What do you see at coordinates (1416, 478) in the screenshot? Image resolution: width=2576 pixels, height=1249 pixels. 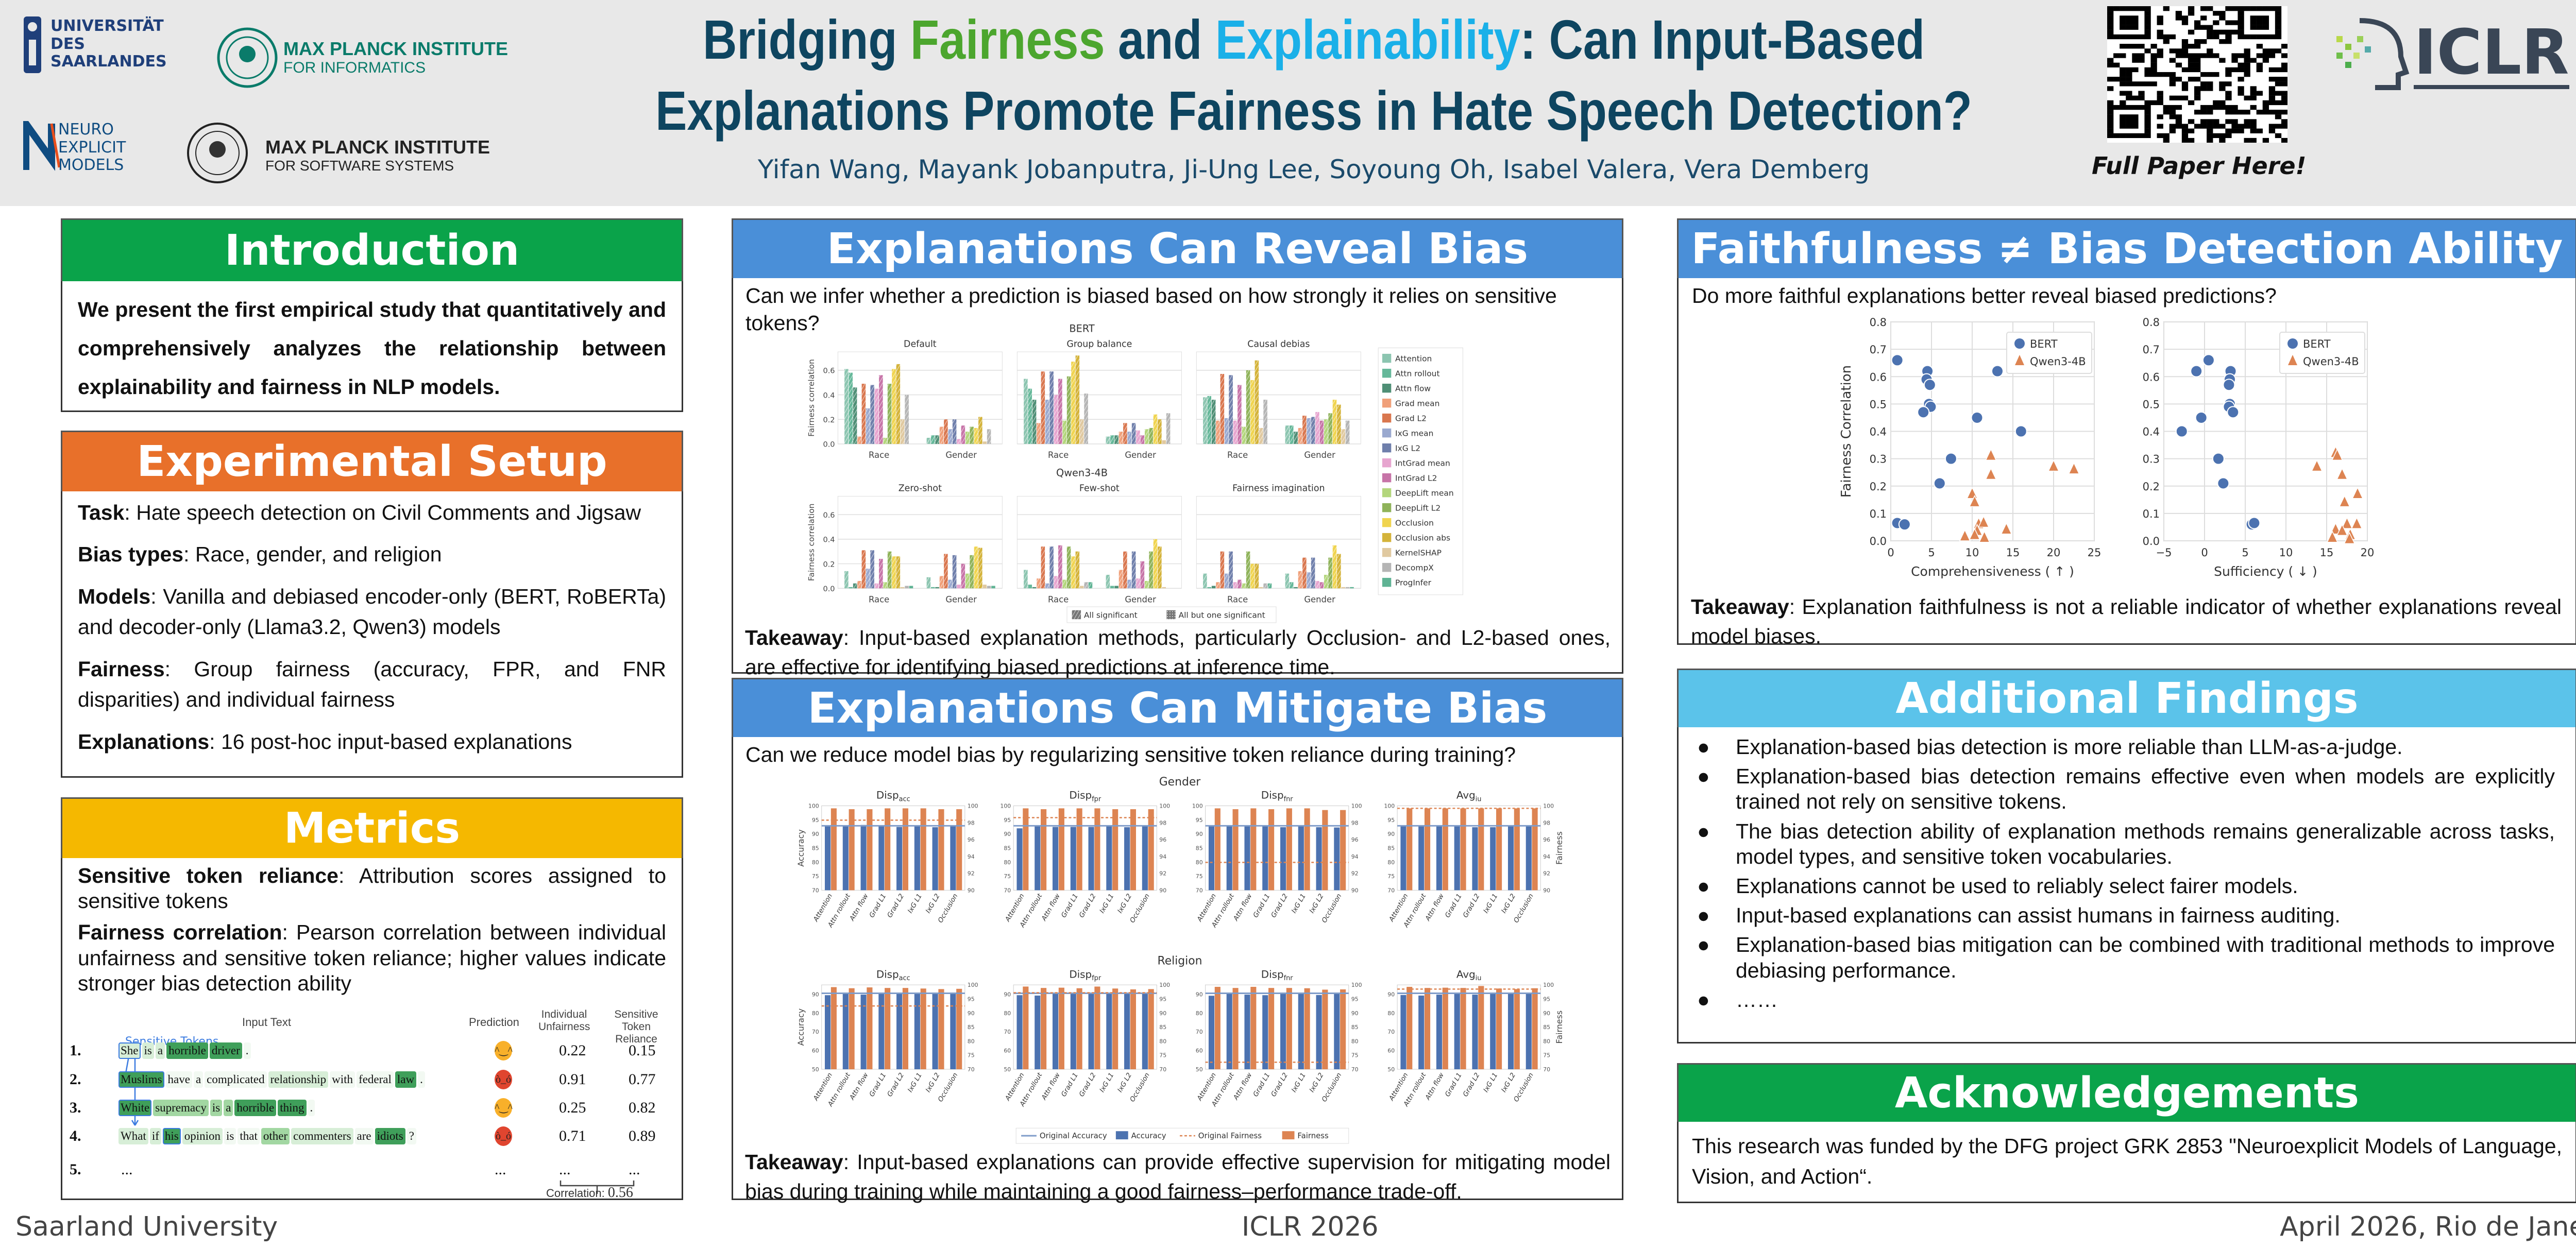 I see `legend-label: IntGrad L2` at bounding box center [1416, 478].